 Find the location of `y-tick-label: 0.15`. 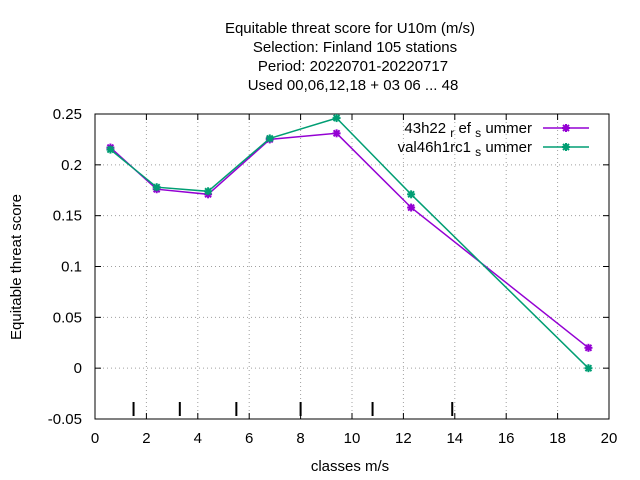

y-tick-label: 0.15 is located at coordinates (67, 216).